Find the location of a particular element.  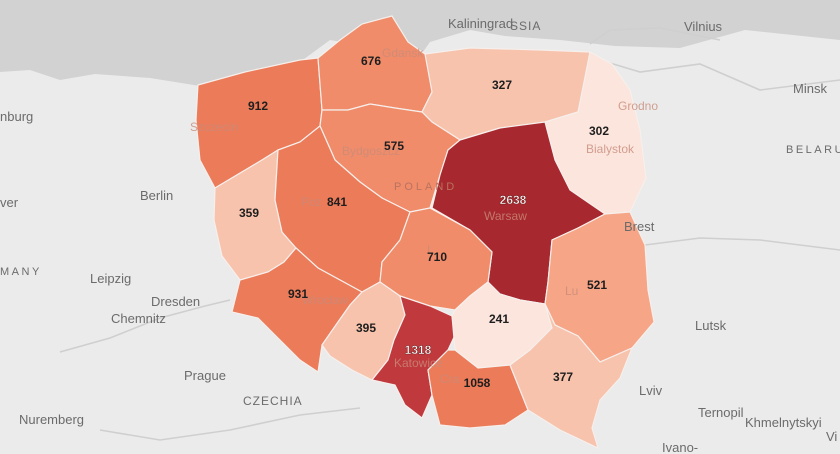

border-belarus-ukraine is located at coordinates (742, 244).